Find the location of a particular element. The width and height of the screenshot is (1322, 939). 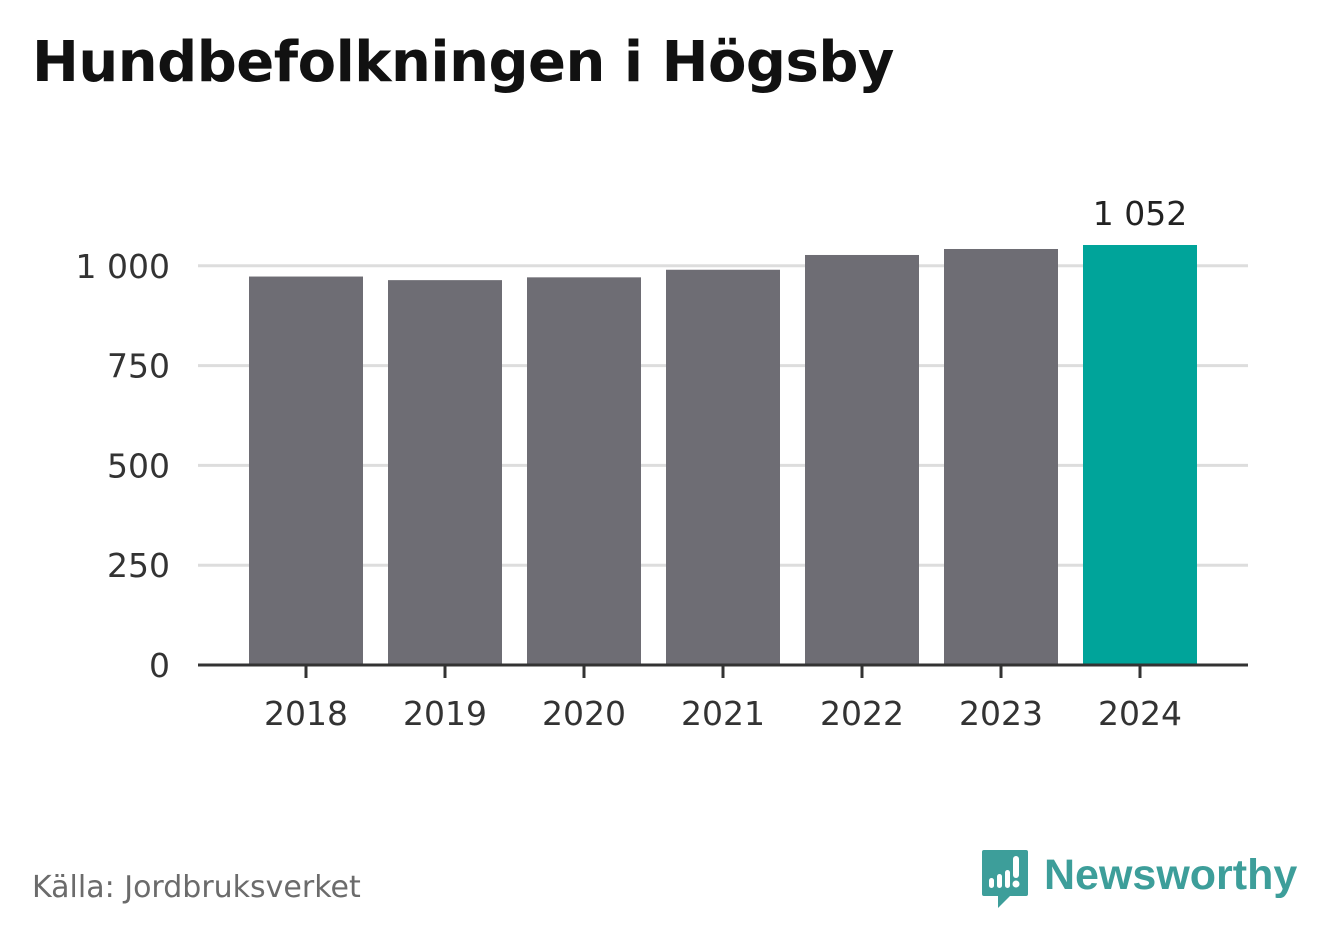

bar-2023 is located at coordinates (1001, 456).